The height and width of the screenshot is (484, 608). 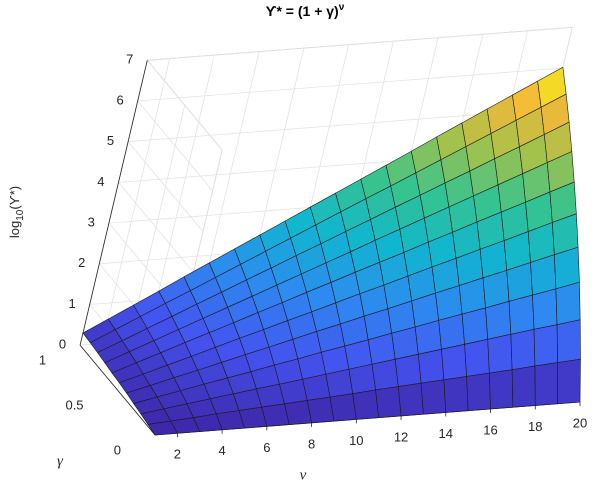 I want to click on x-tick-label: 14, so click(x=446, y=433).